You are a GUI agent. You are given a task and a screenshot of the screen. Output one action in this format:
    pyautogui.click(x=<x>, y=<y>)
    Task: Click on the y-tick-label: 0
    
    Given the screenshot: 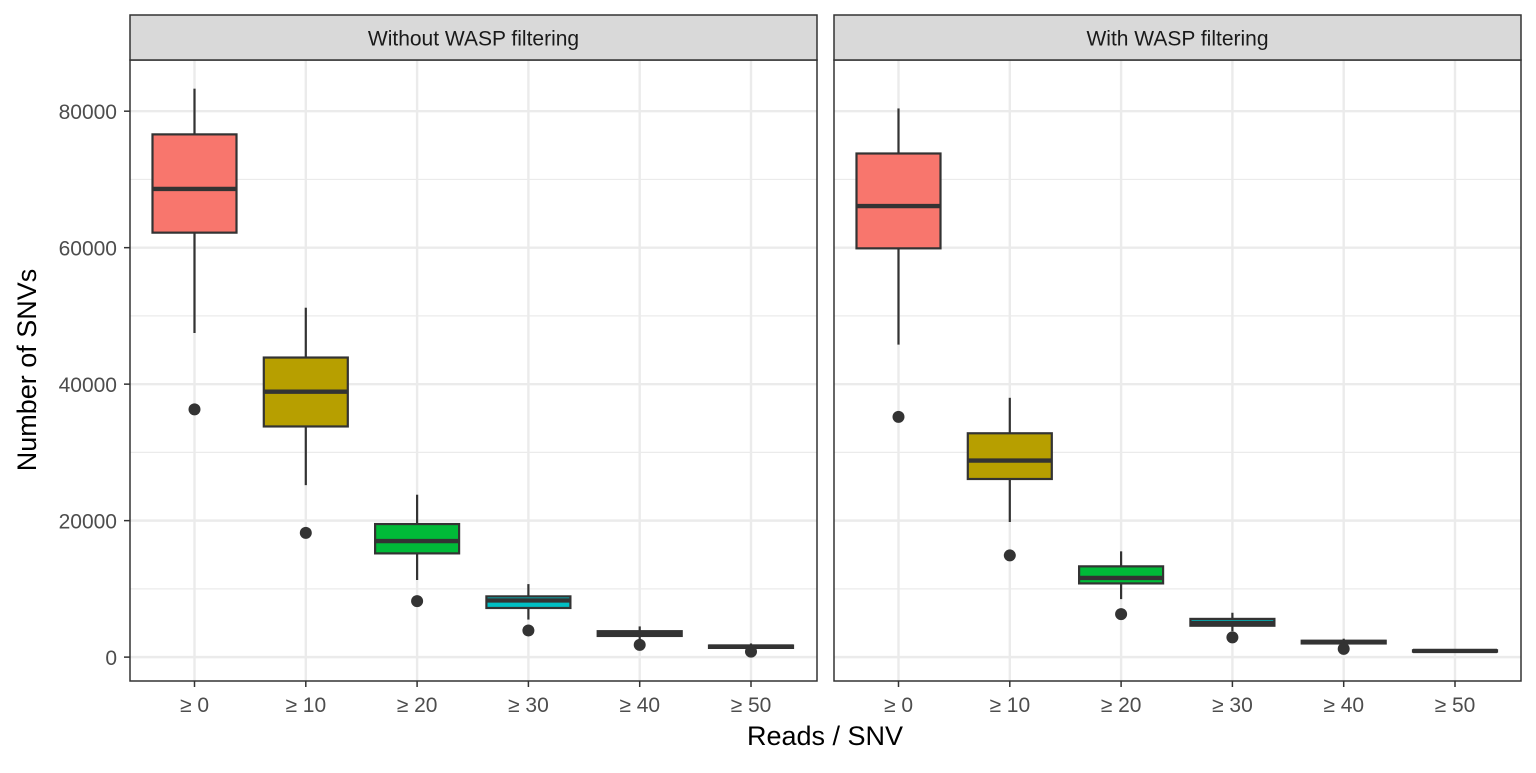 What is the action you would take?
    pyautogui.click(x=111, y=658)
    